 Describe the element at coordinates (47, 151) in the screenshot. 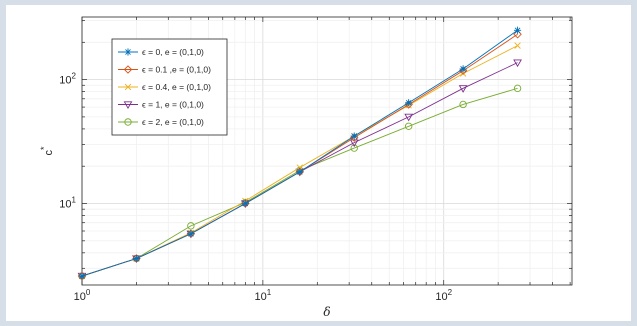

I see `y-axis-title: c*` at that location.